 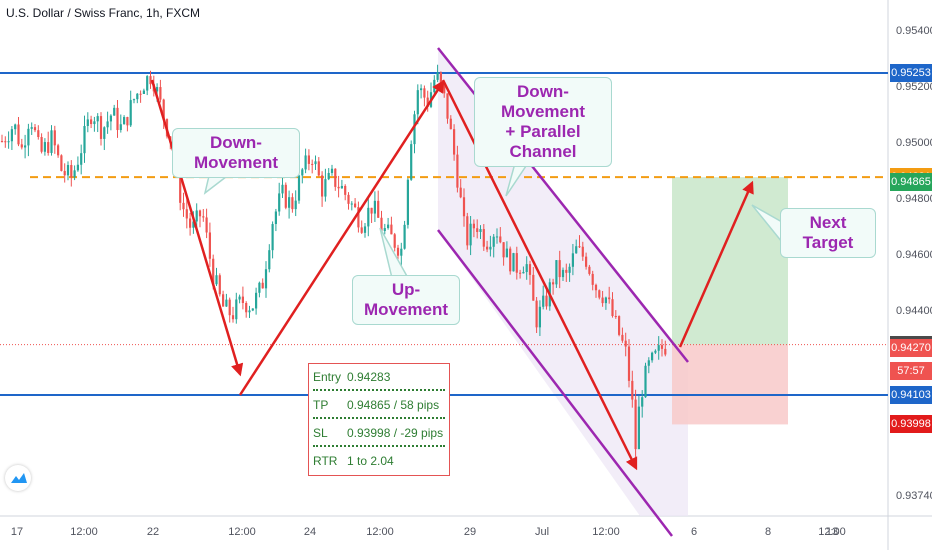 I want to click on time-tick-label: 22, so click(x=153, y=532).